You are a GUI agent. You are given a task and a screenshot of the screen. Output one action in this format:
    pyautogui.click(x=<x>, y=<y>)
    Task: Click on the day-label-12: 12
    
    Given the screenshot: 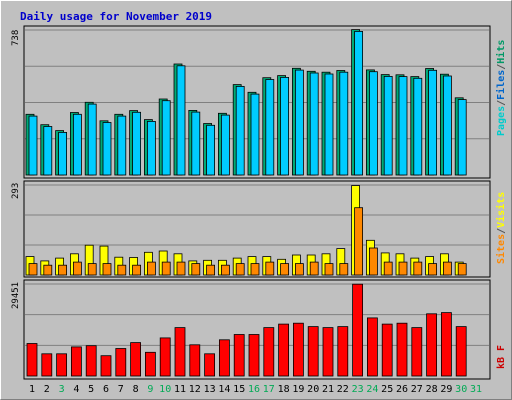 What is the action you would take?
    pyautogui.click(x=195, y=389)
    